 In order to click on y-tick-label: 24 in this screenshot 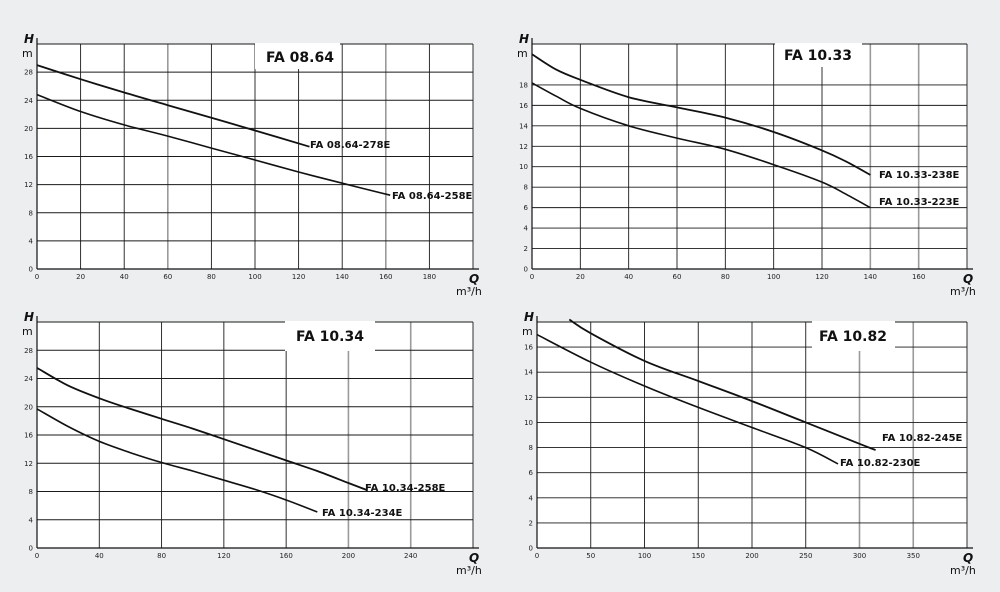, I will do `click(28, 379)`.